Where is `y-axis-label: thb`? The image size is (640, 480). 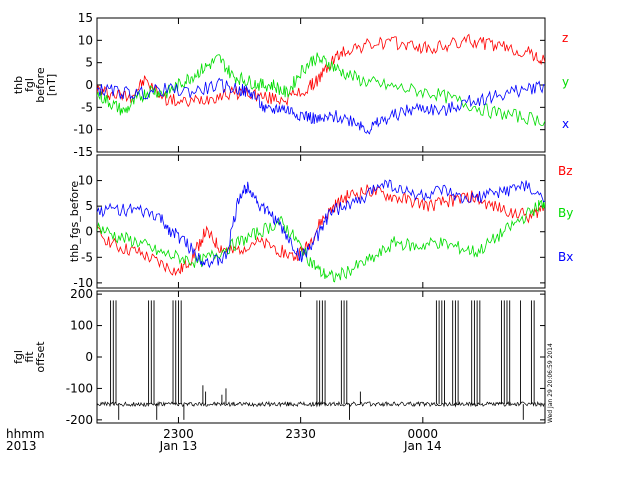 y-axis-label: thb is located at coordinates (18, 85).